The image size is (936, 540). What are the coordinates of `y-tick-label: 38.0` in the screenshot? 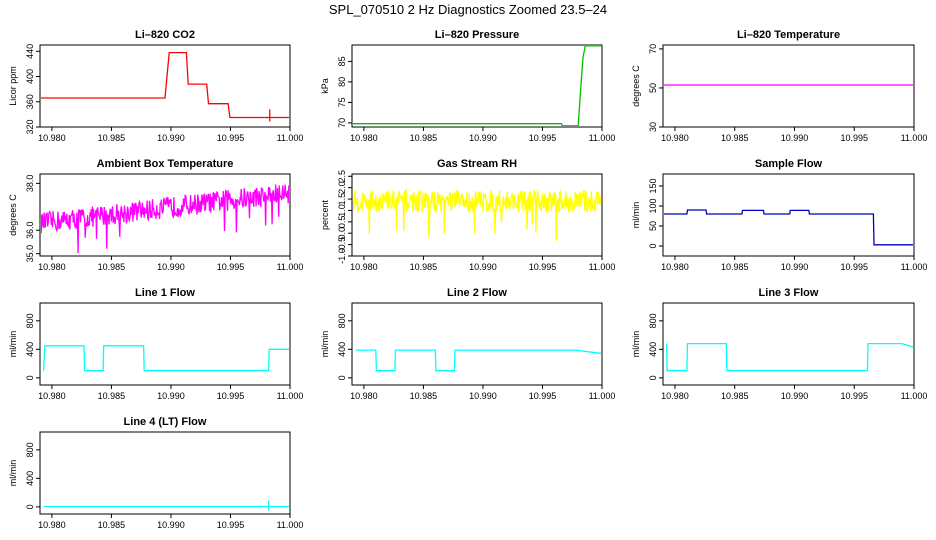 It's located at (30, 184).